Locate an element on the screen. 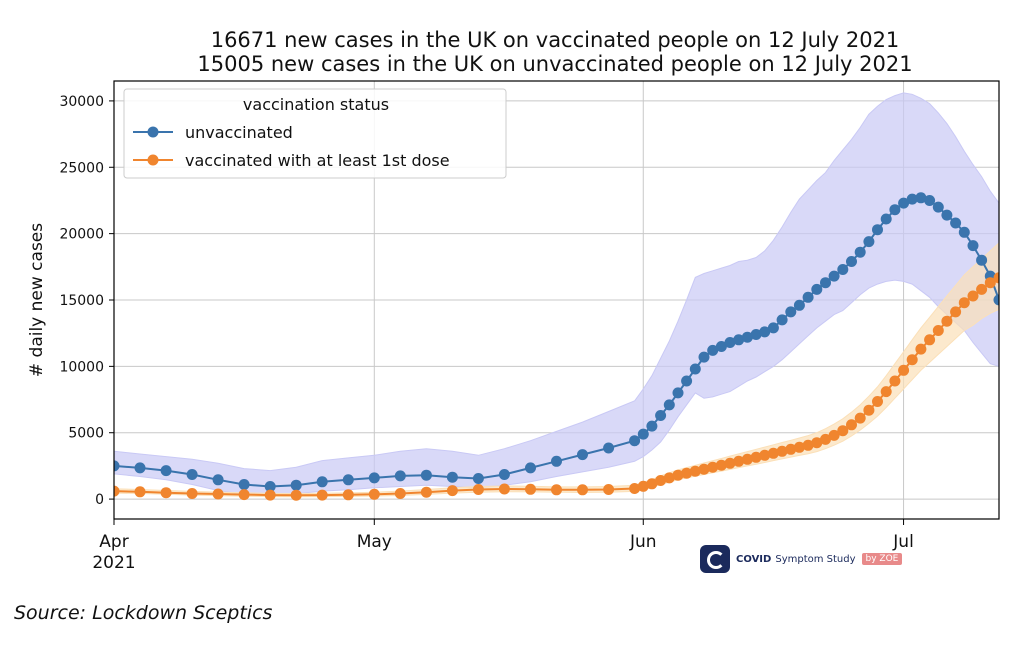 The width and height of the screenshot is (1024, 649). legend-box is located at coordinates (315, 133).